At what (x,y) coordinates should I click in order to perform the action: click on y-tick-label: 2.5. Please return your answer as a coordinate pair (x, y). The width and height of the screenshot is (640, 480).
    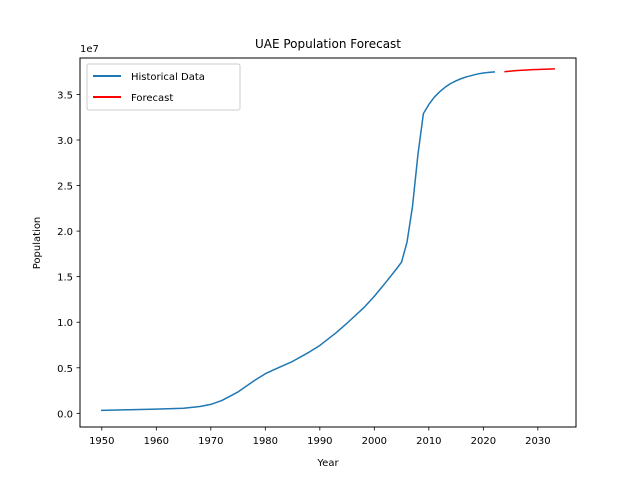
    Looking at the image, I should click on (65, 187).